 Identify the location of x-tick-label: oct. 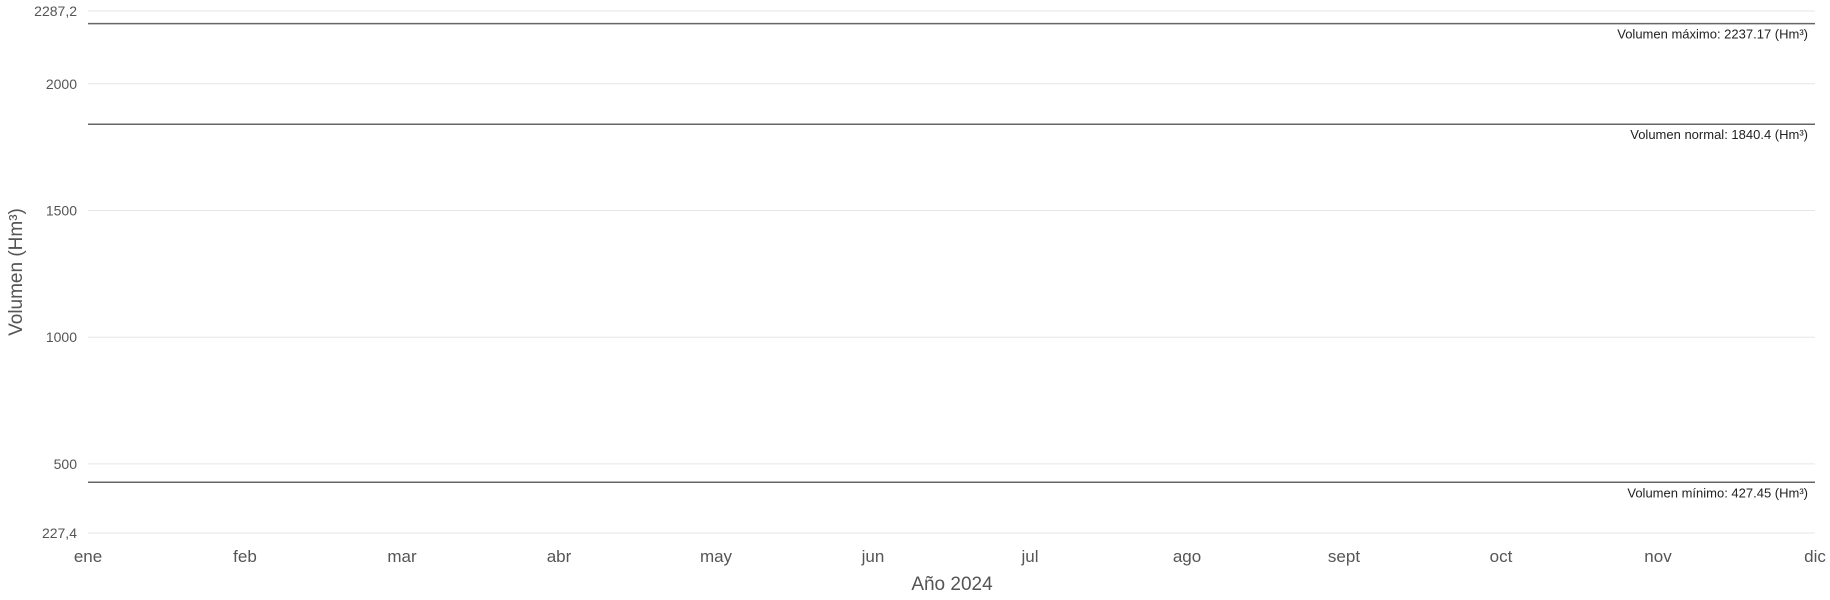
(1501, 556).